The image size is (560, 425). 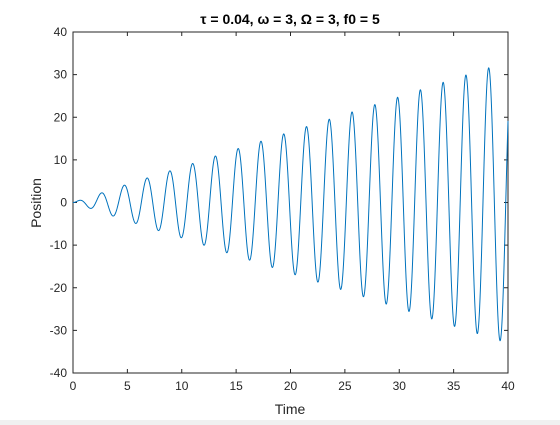 I want to click on x-tick-label: 10, so click(x=182, y=386).